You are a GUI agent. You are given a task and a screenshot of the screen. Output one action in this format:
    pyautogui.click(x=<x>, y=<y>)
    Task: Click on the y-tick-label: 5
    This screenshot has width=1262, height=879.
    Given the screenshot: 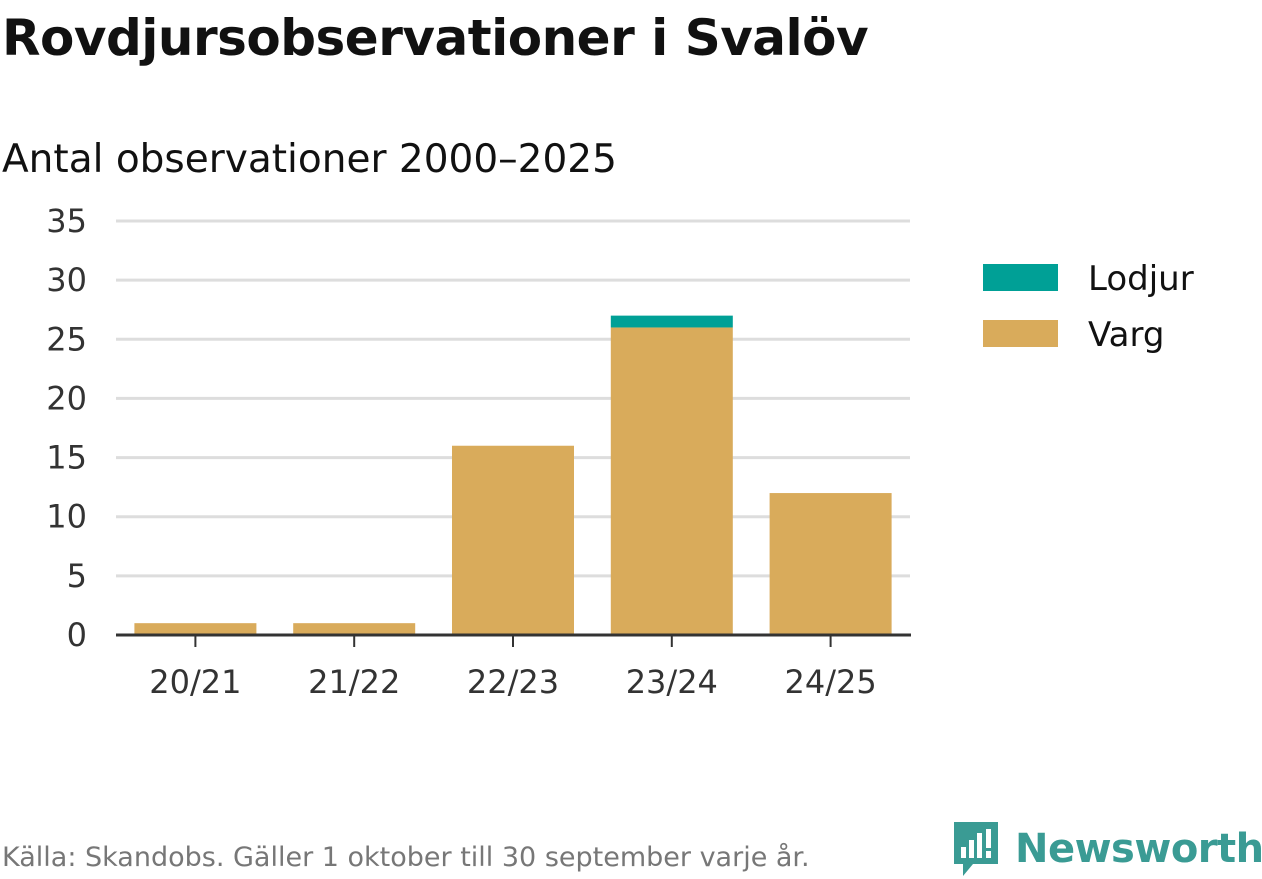 What is the action you would take?
    pyautogui.click(x=77, y=576)
    